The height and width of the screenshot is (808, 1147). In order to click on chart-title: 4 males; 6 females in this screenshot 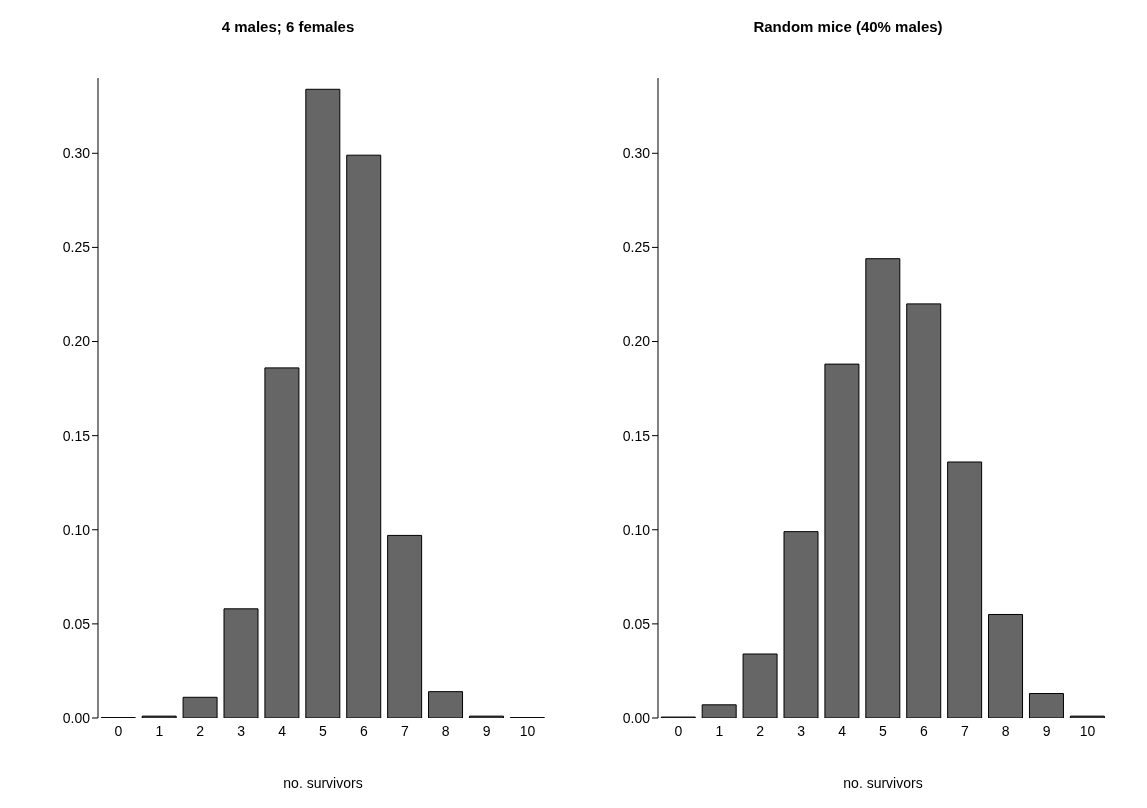, I will do `click(288, 26)`.